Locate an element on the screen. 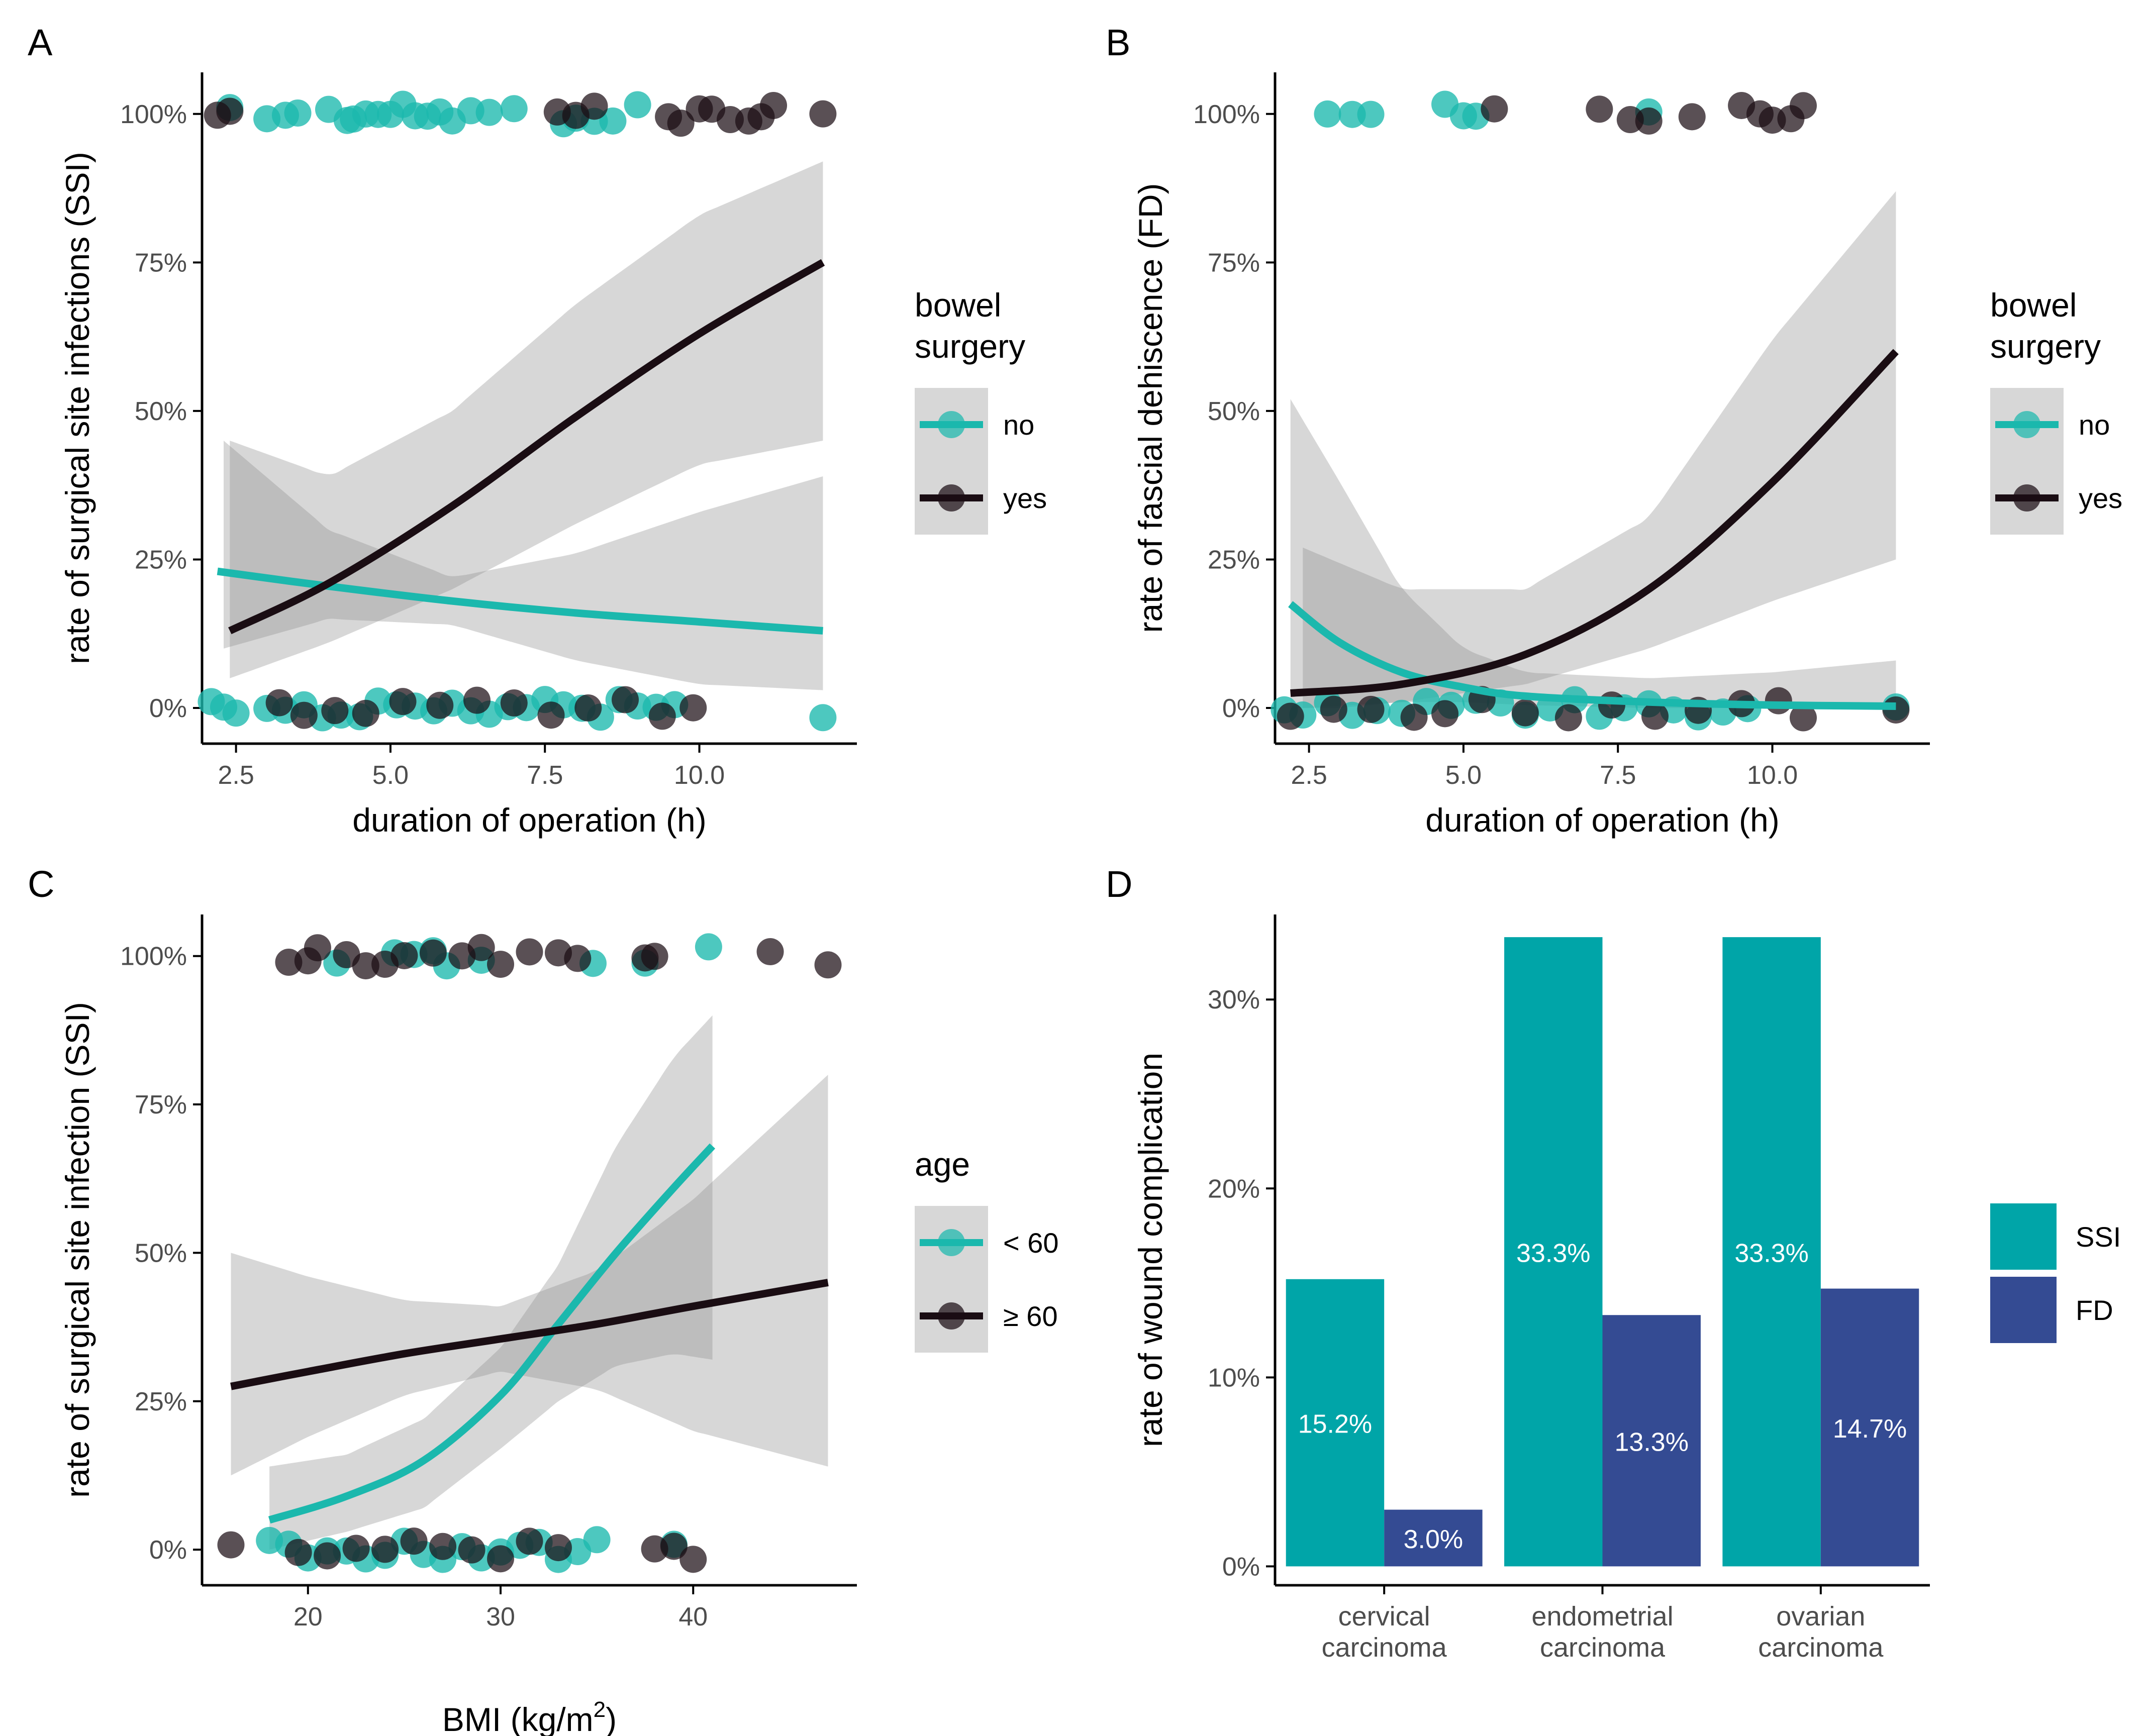 The image size is (2146, 1736). x-axis-title: duration of operation (h) is located at coordinates (529, 820).